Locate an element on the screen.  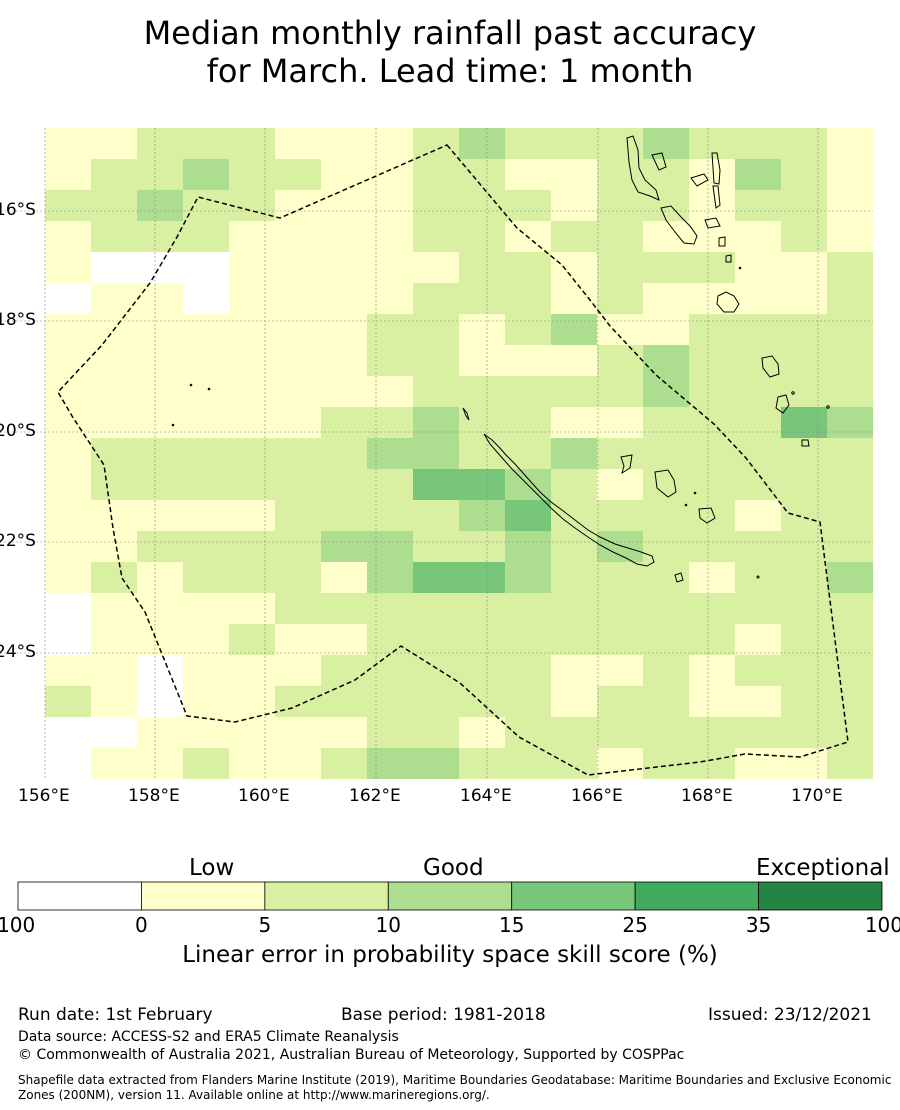
longitude-label: 170°E is located at coordinates (817, 796).